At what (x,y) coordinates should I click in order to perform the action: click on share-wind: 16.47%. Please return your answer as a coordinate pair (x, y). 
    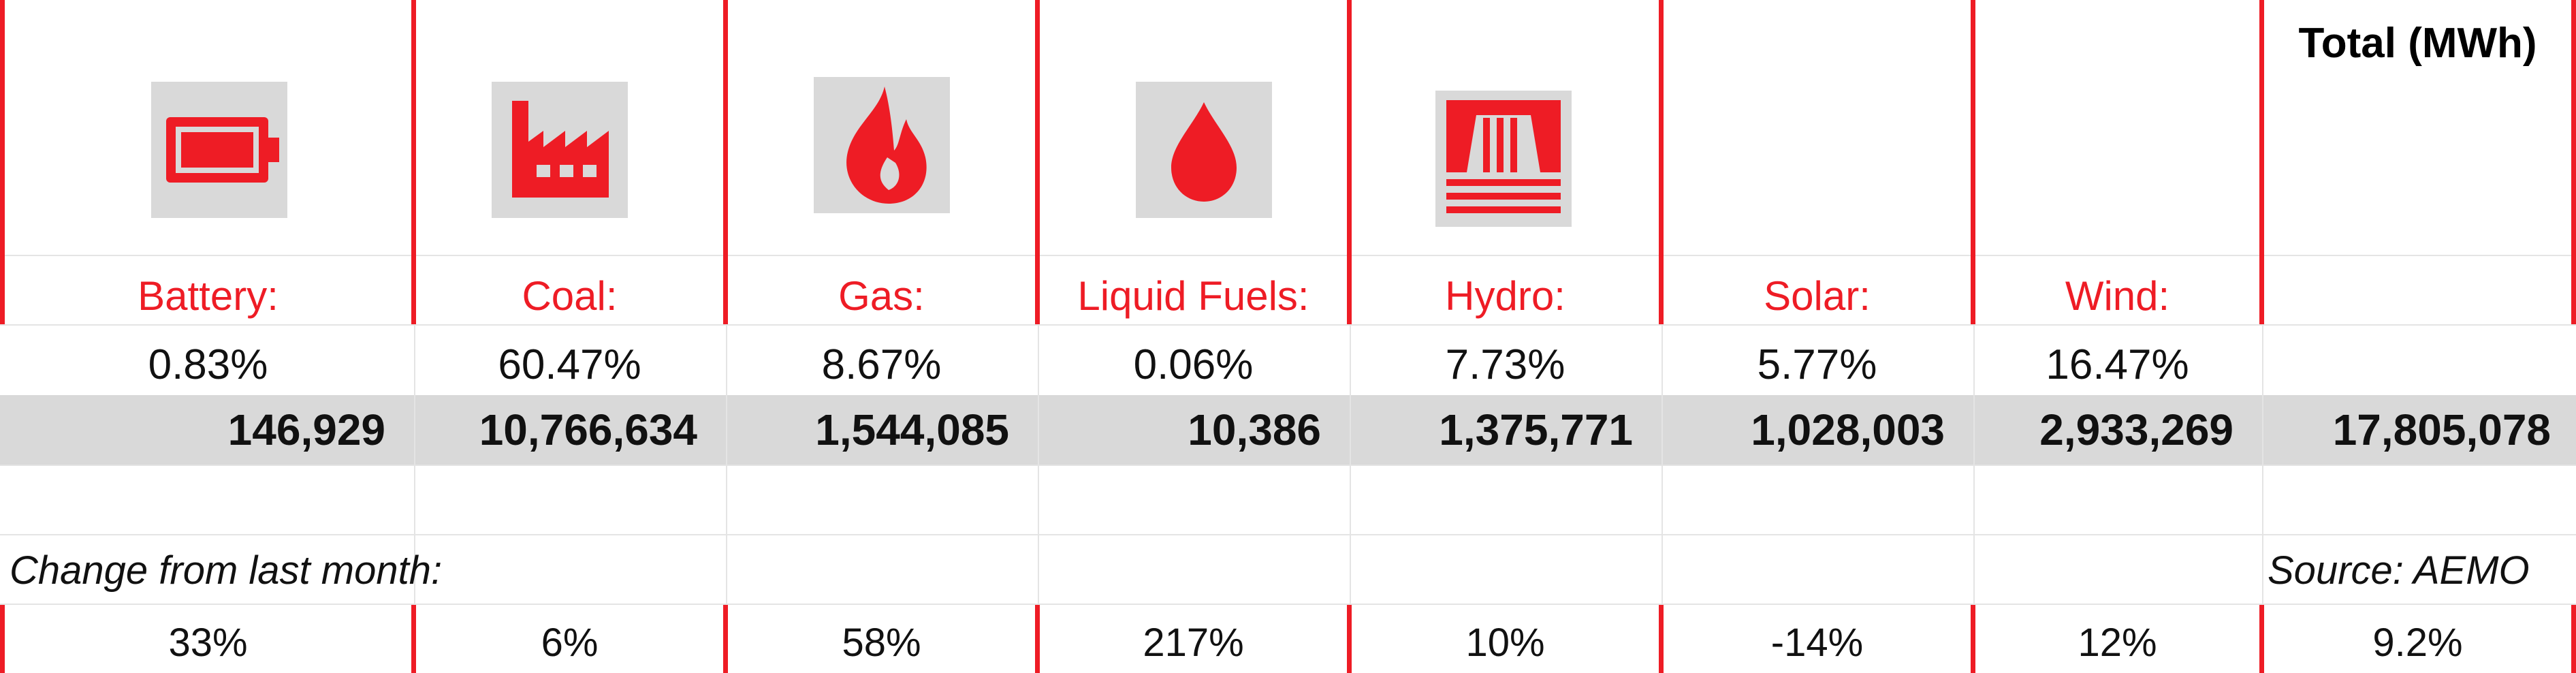
    Looking at the image, I should click on (2117, 364).